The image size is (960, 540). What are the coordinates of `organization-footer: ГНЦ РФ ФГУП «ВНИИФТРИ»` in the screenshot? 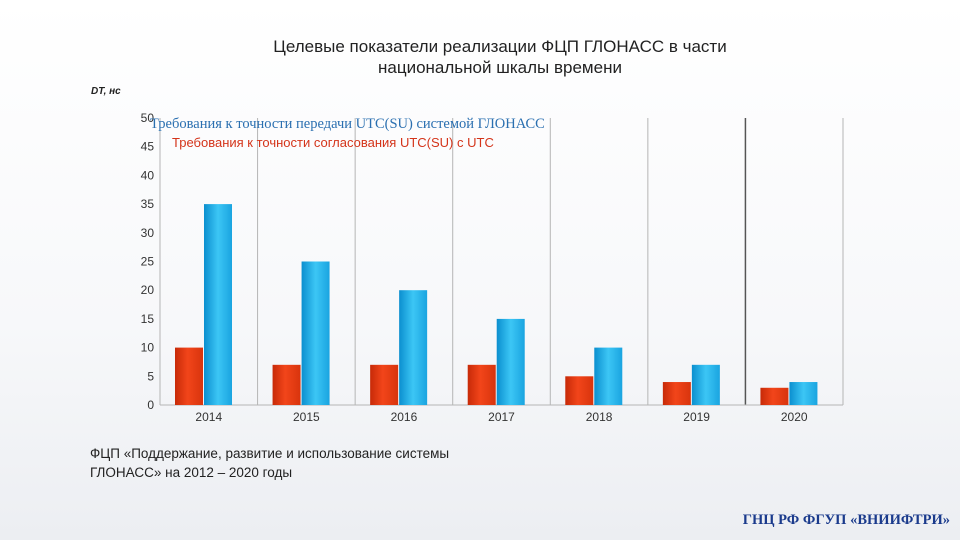 It's located at (846, 520).